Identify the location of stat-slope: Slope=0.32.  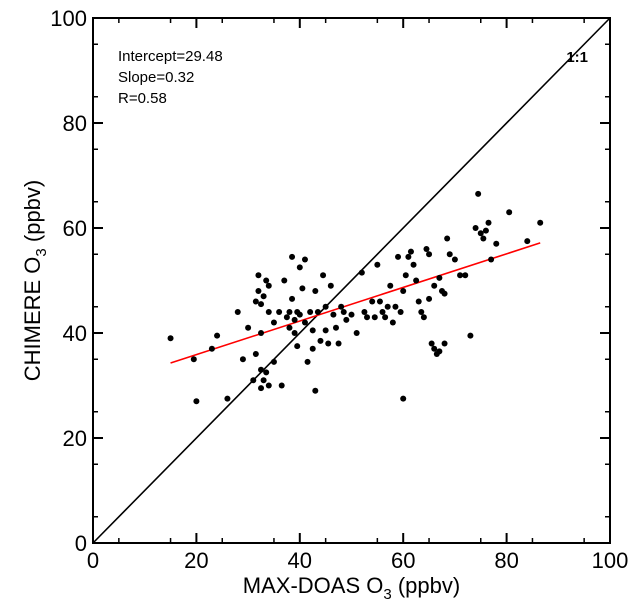
(156, 77).